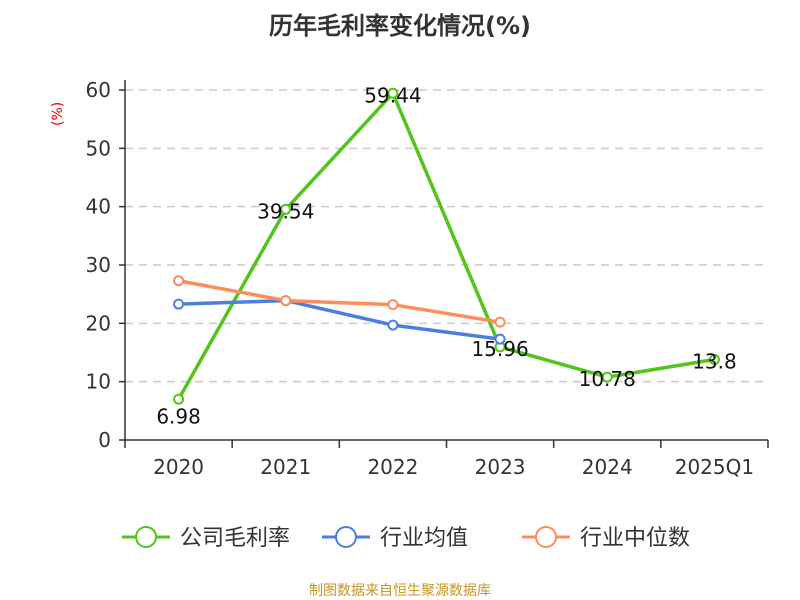 This screenshot has width=800, height=600. Describe the element at coordinates (500, 467) in the screenshot. I see `x-tick-label: 2023` at that location.